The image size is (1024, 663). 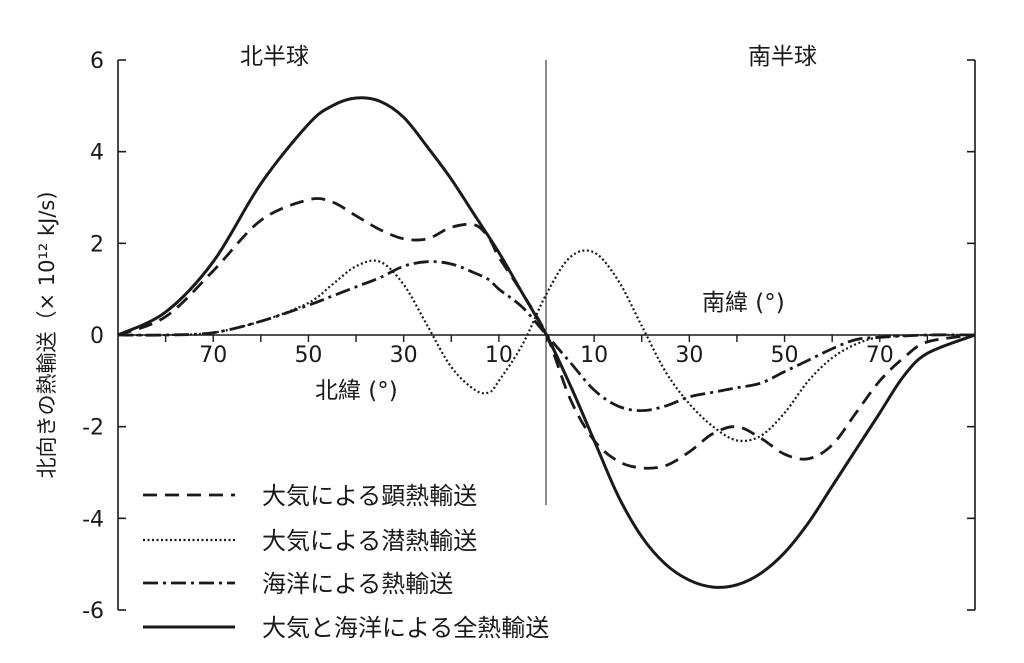 What do you see at coordinates (97, 153) in the screenshot?
I see `y-tick-label: 4` at bounding box center [97, 153].